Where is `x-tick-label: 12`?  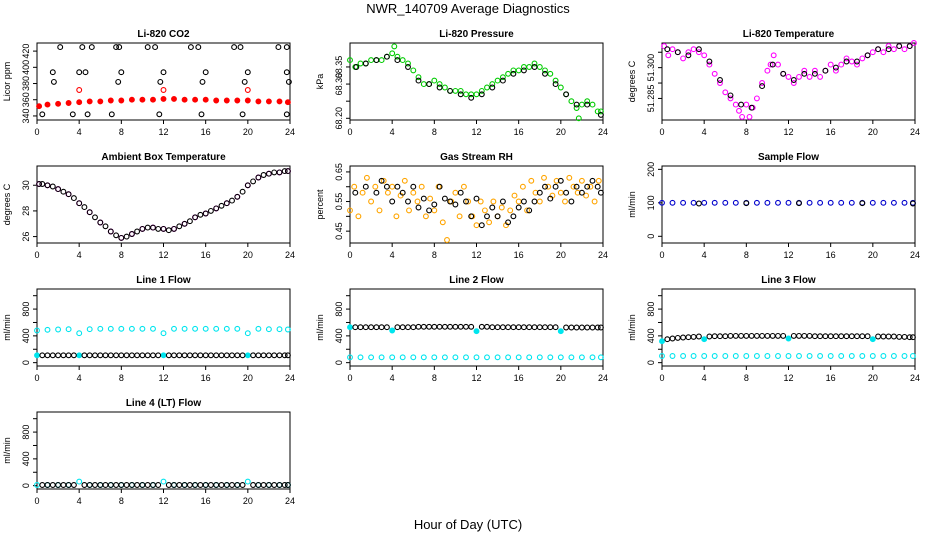
x-tick-label: 12 is located at coordinates (163, 132).